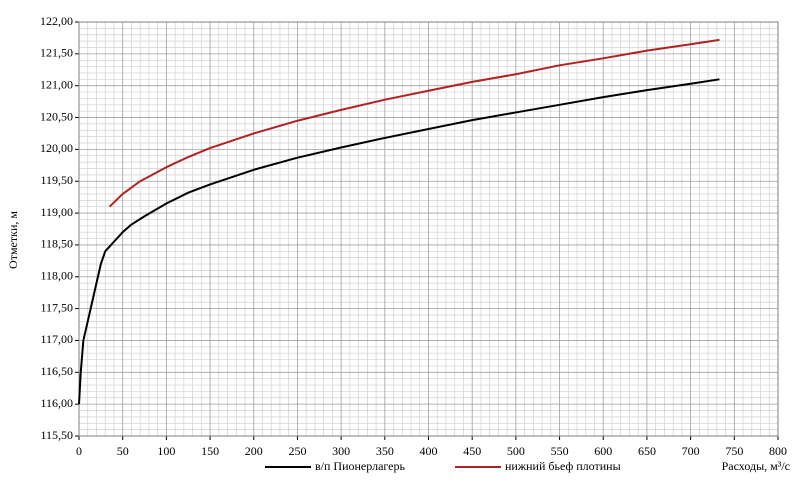  I want to click on x-tick-label: 450, so click(472, 451).